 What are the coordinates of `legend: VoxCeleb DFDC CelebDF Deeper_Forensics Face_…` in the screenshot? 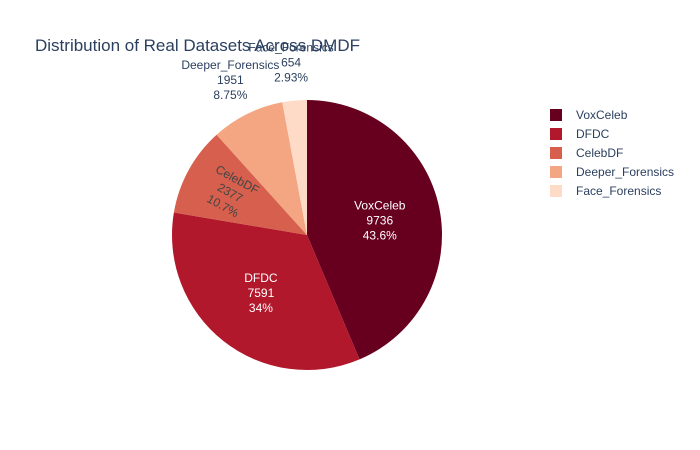 It's located at (612, 153).